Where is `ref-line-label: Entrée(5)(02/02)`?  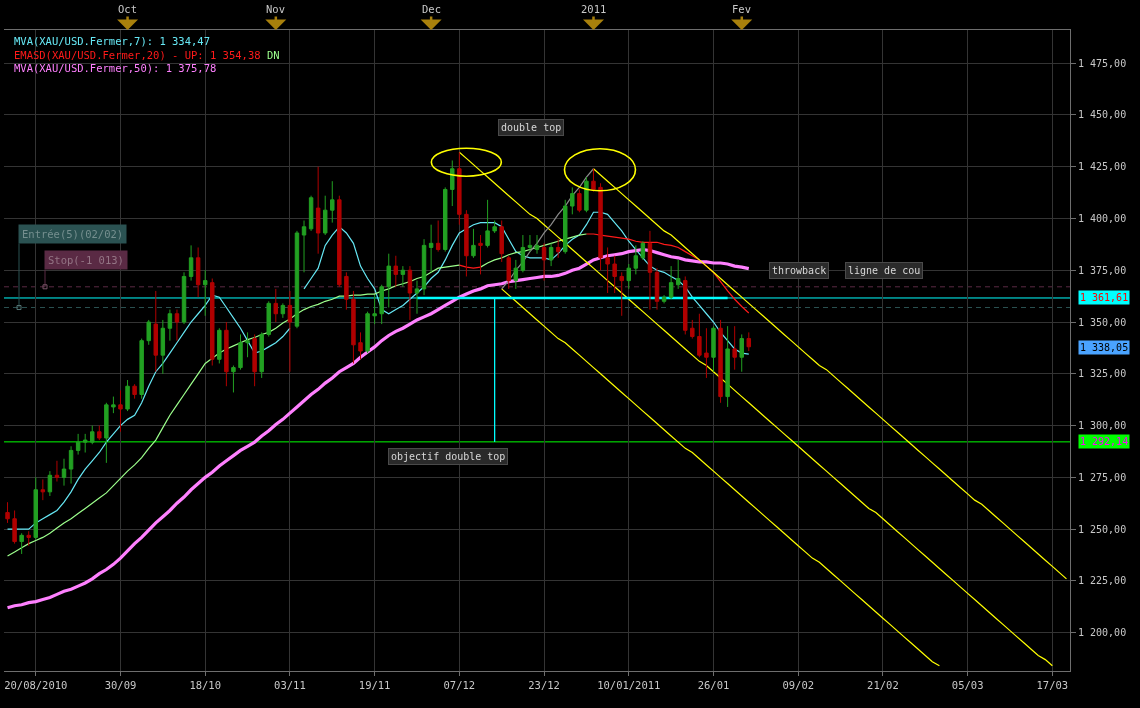 ref-line-label: Entrée(5)(02/02) is located at coordinates (73, 234).